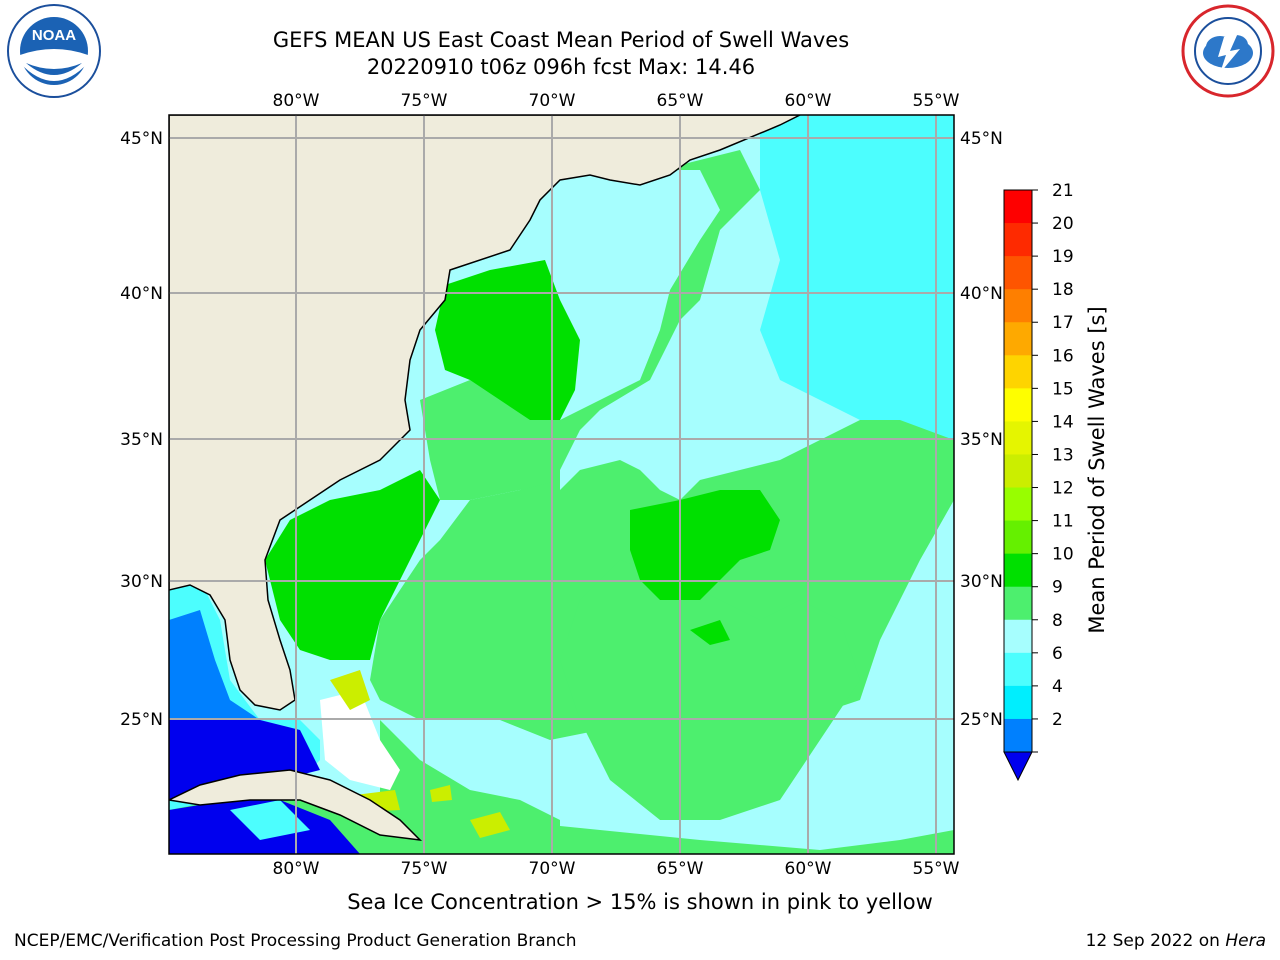 The width and height of the screenshot is (1280, 960). What do you see at coordinates (981, 294) in the screenshot?
I see `lat-label-right: 40°N` at bounding box center [981, 294].